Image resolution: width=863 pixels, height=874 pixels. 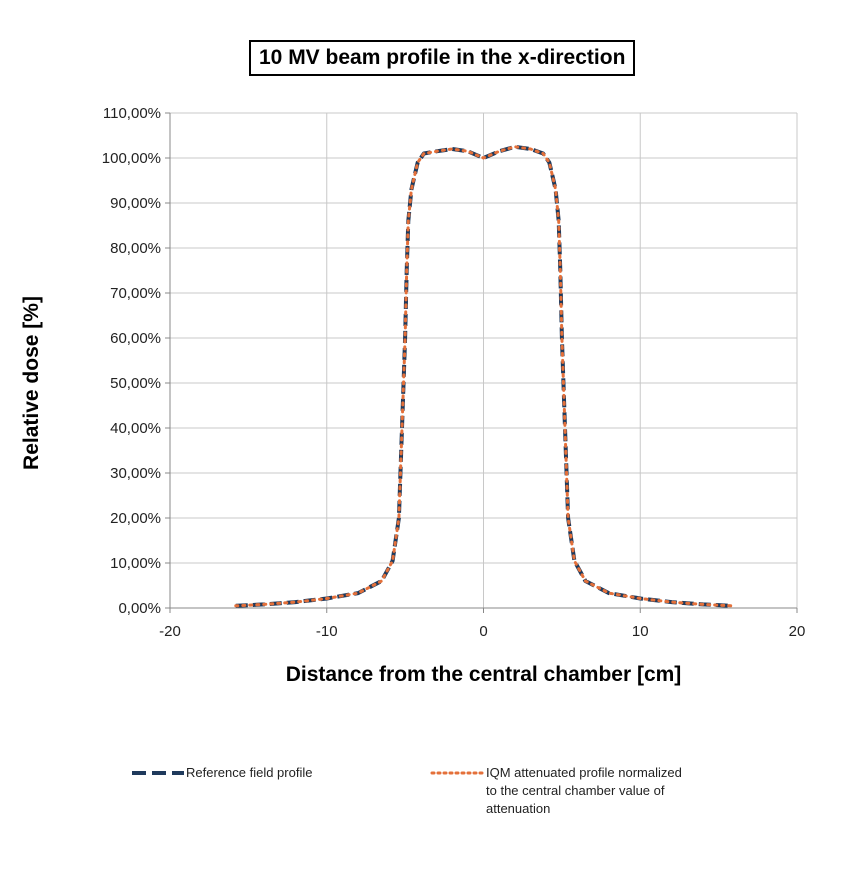 I want to click on y-tick-label: 30,00%, so click(x=135, y=473).